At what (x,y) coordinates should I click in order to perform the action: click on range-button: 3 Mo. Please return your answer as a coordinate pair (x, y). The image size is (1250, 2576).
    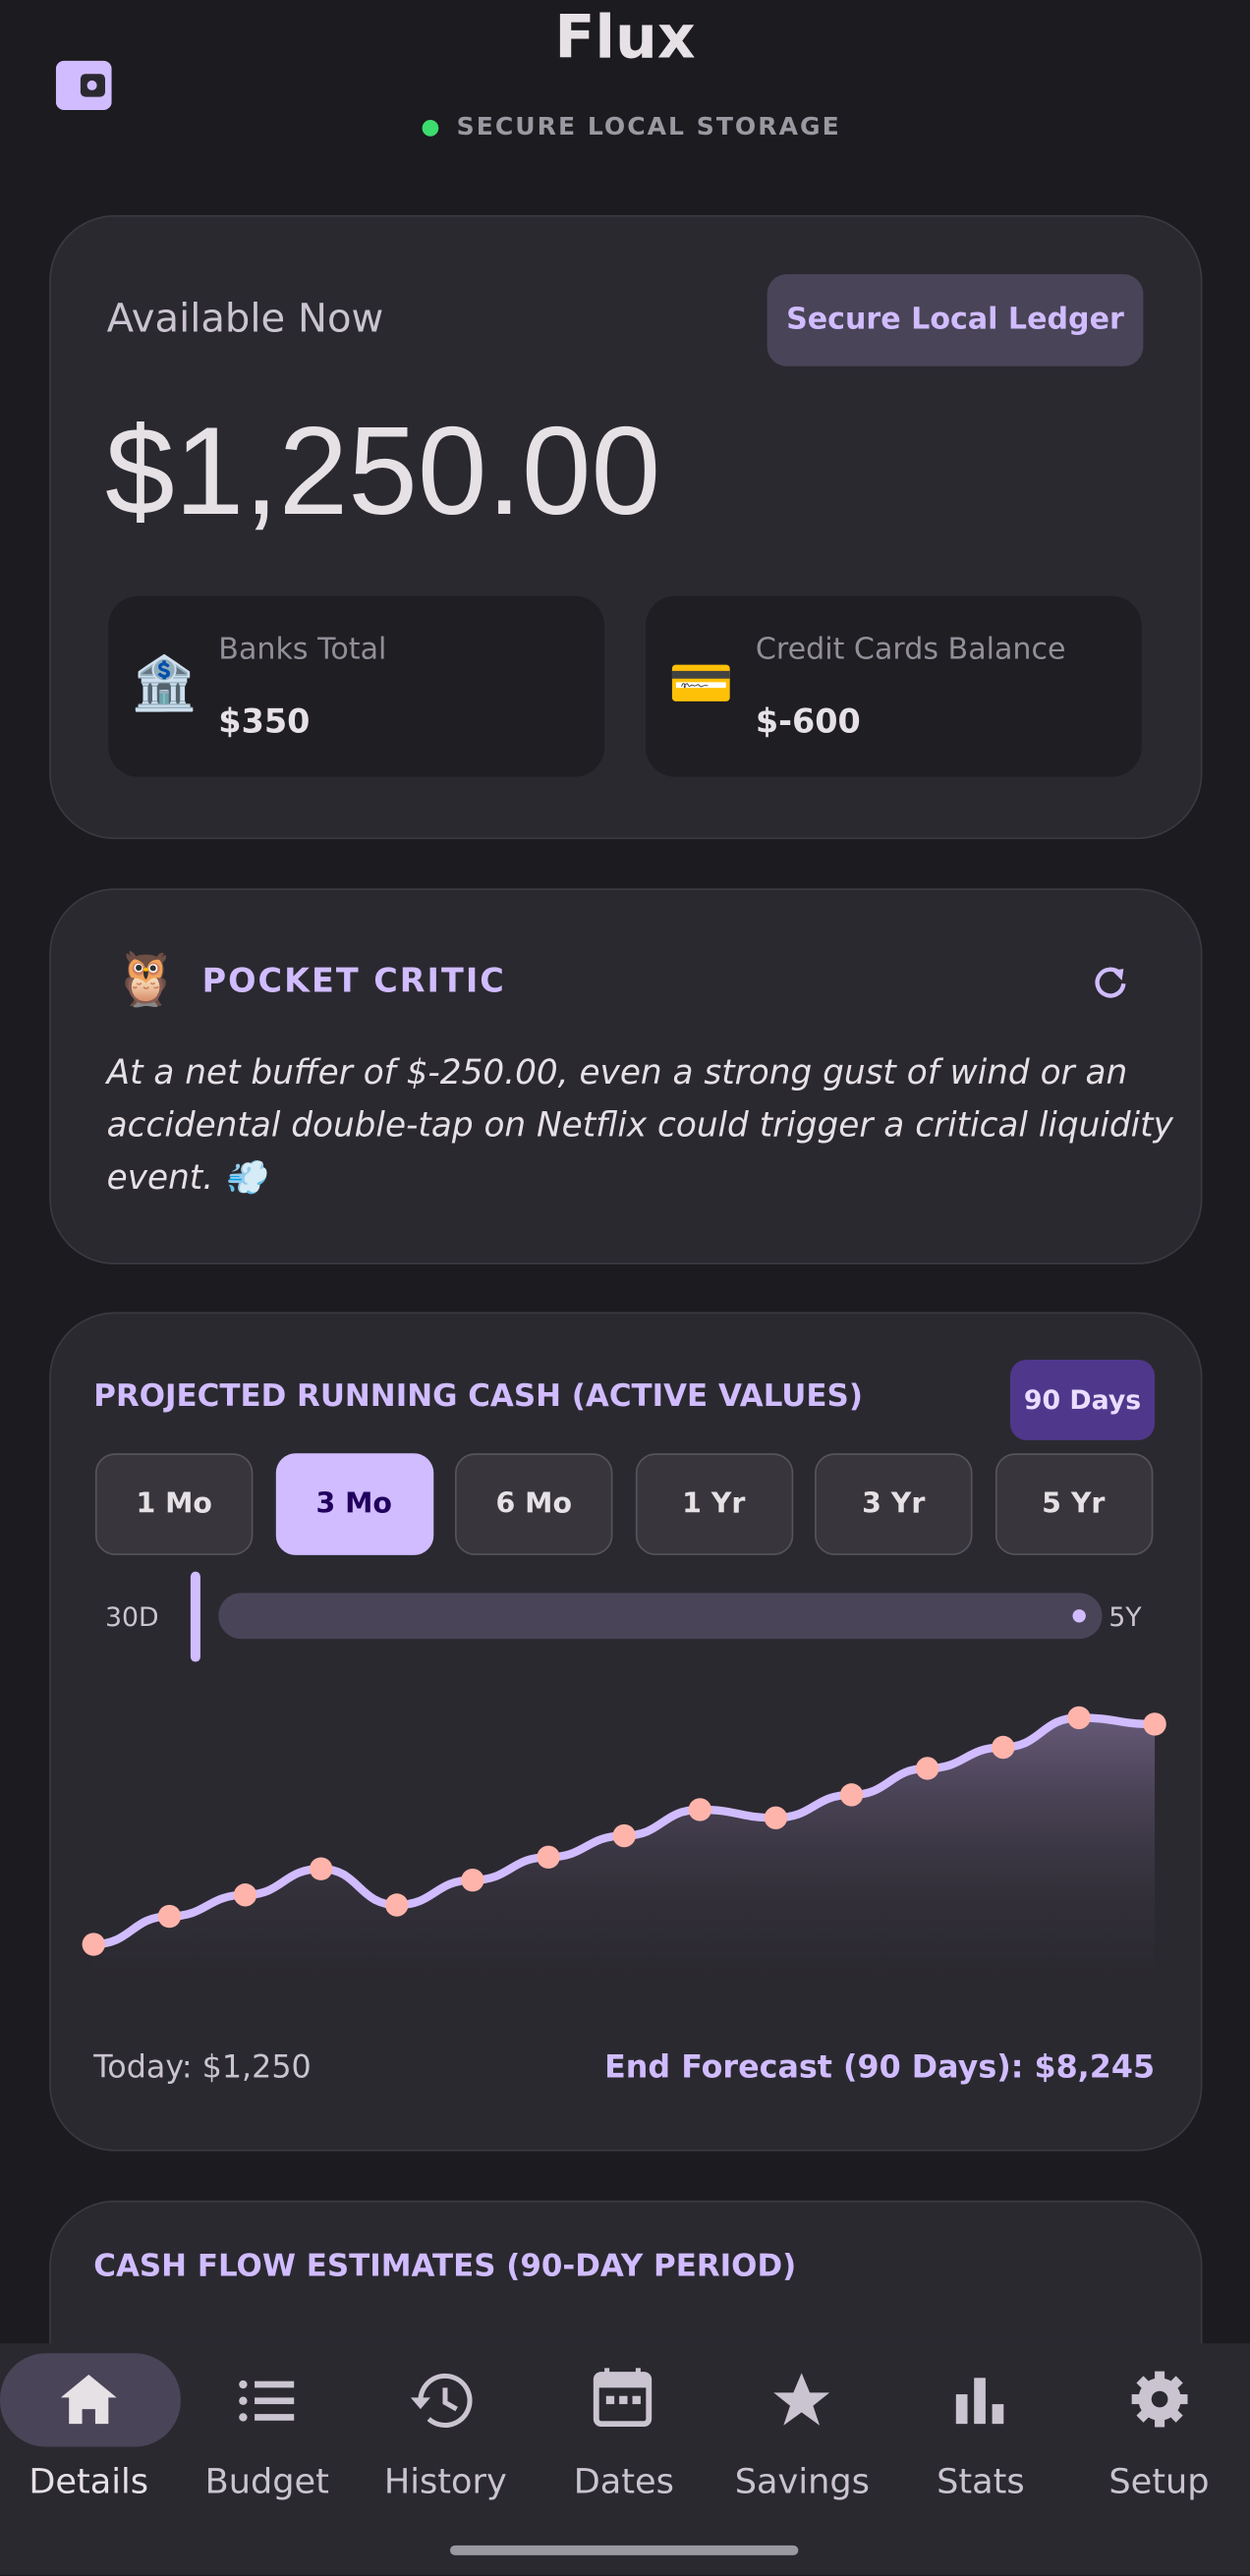
    Looking at the image, I should click on (353, 1504).